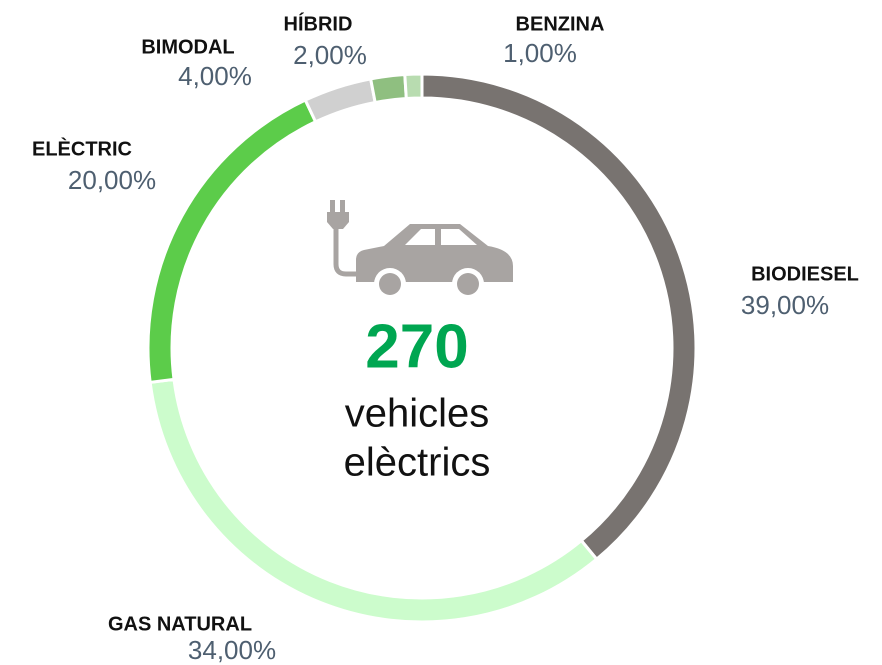  What do you see at coordinates (215, 76) in the screenshot?
I see `value-label: 4,00%` at bounding box center [215, 76].